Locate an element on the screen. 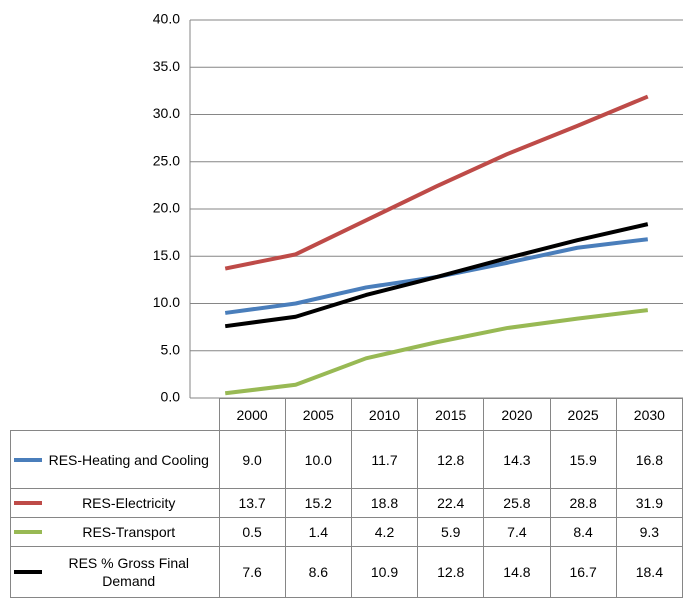 The width and height of the screenshot is (683, 599). legend-cell: RES-Heating and Cooling is located at coordinates (115, 459).